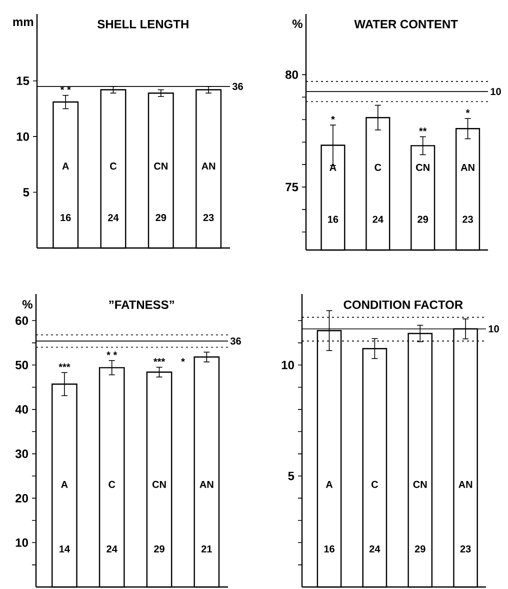  I want to click on y-axis-title: mm, so click(23, 23).